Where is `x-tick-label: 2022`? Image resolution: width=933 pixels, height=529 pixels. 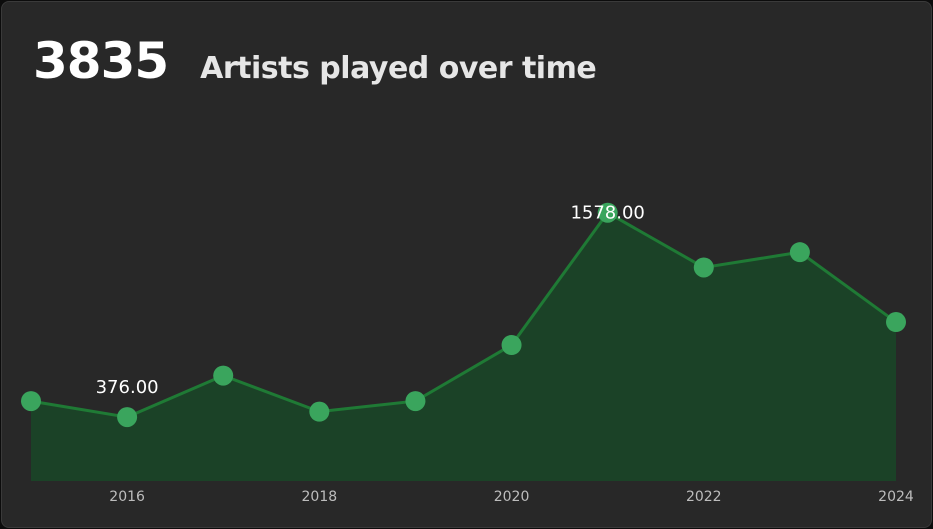 x-tick-label: 2022 is located at coordinates (704, 497).